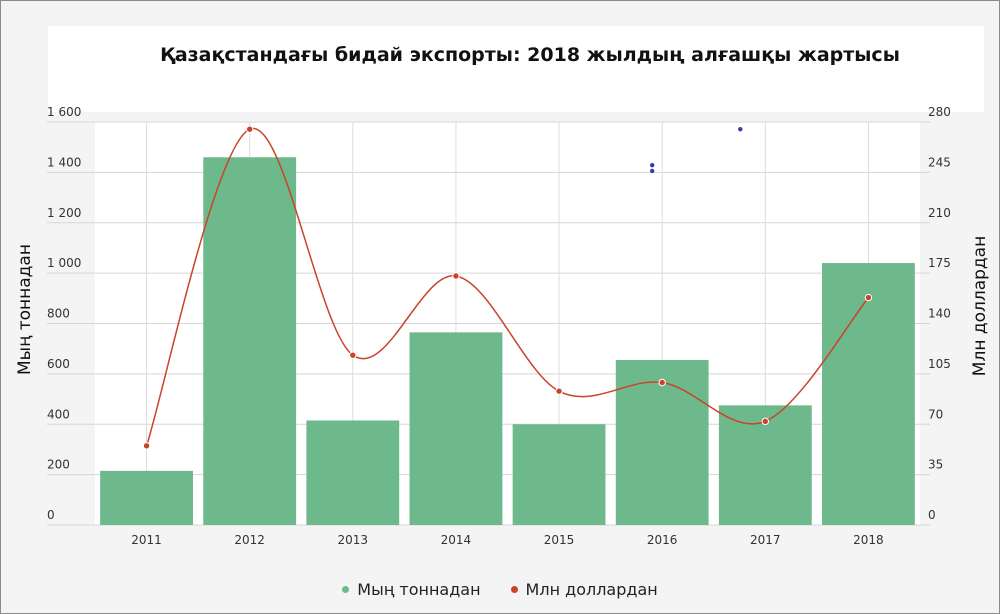 The image size is (1000, 614). I want to click on legend-item-bars: Мың тоннадан, so click(411, 589).